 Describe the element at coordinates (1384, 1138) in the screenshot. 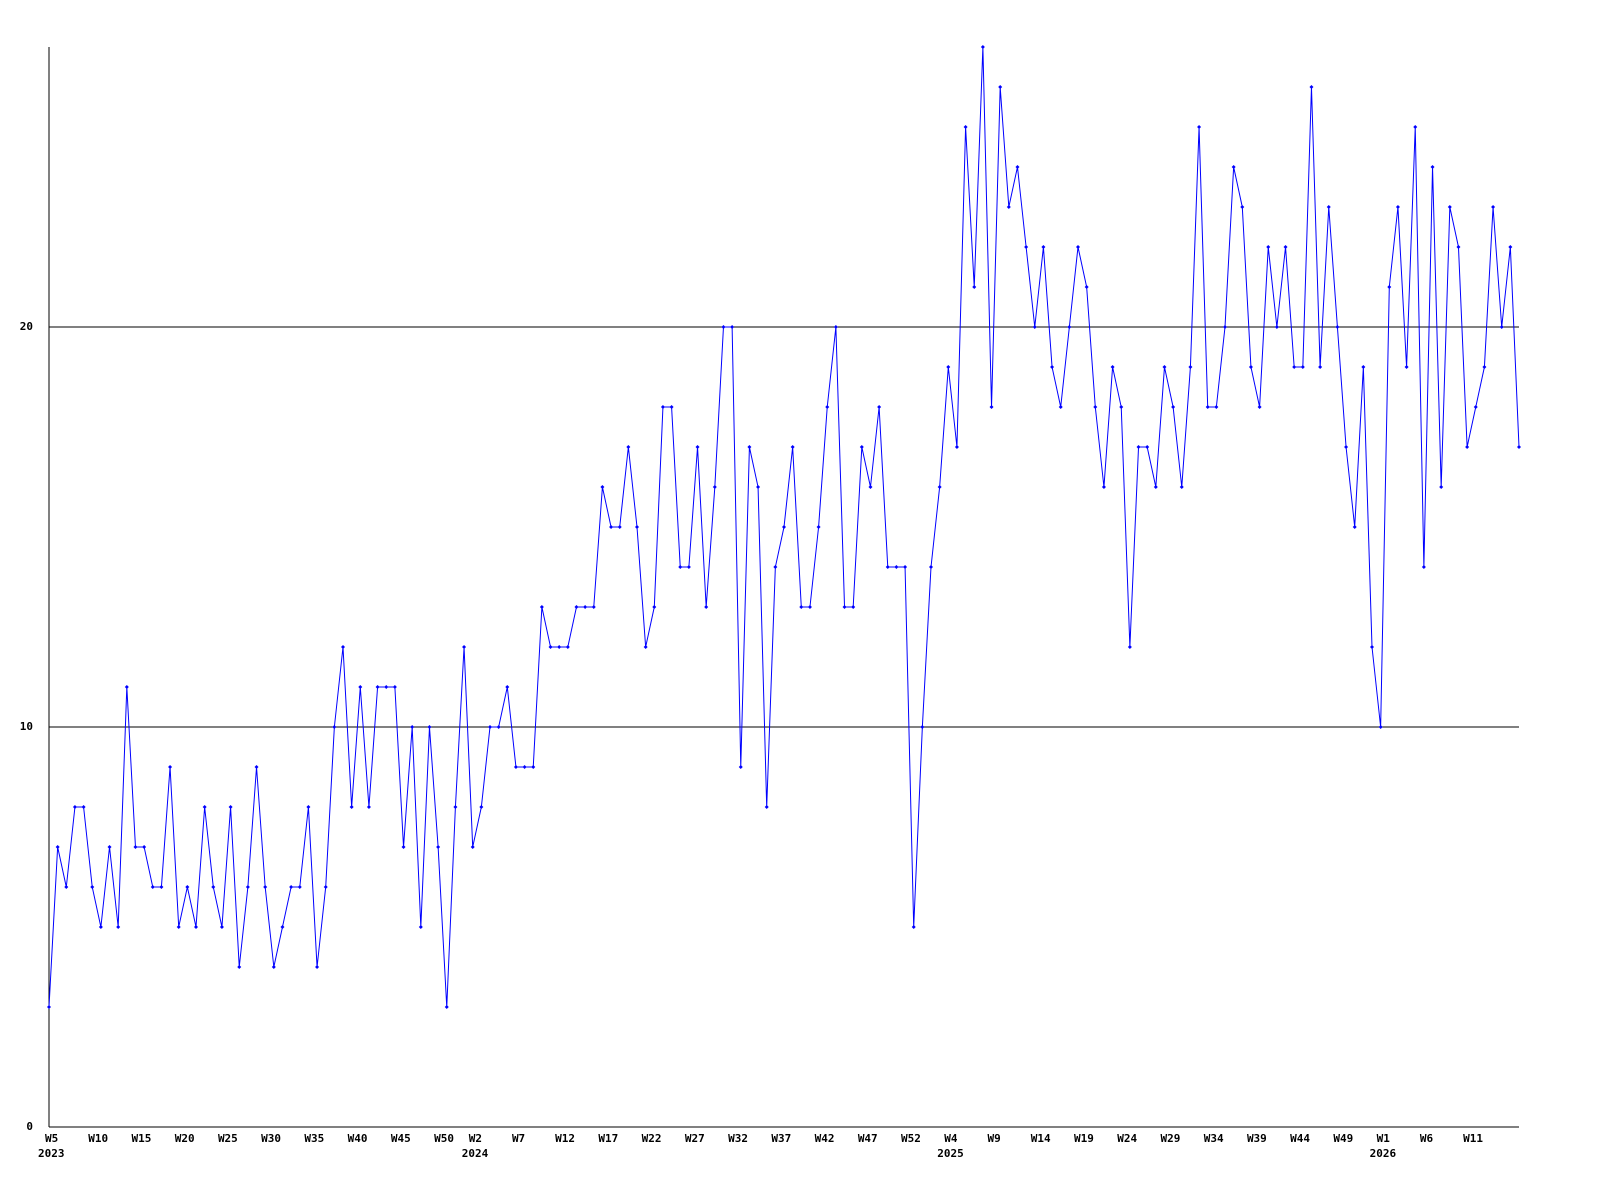

I see `x-tick-label: W1` at that location.